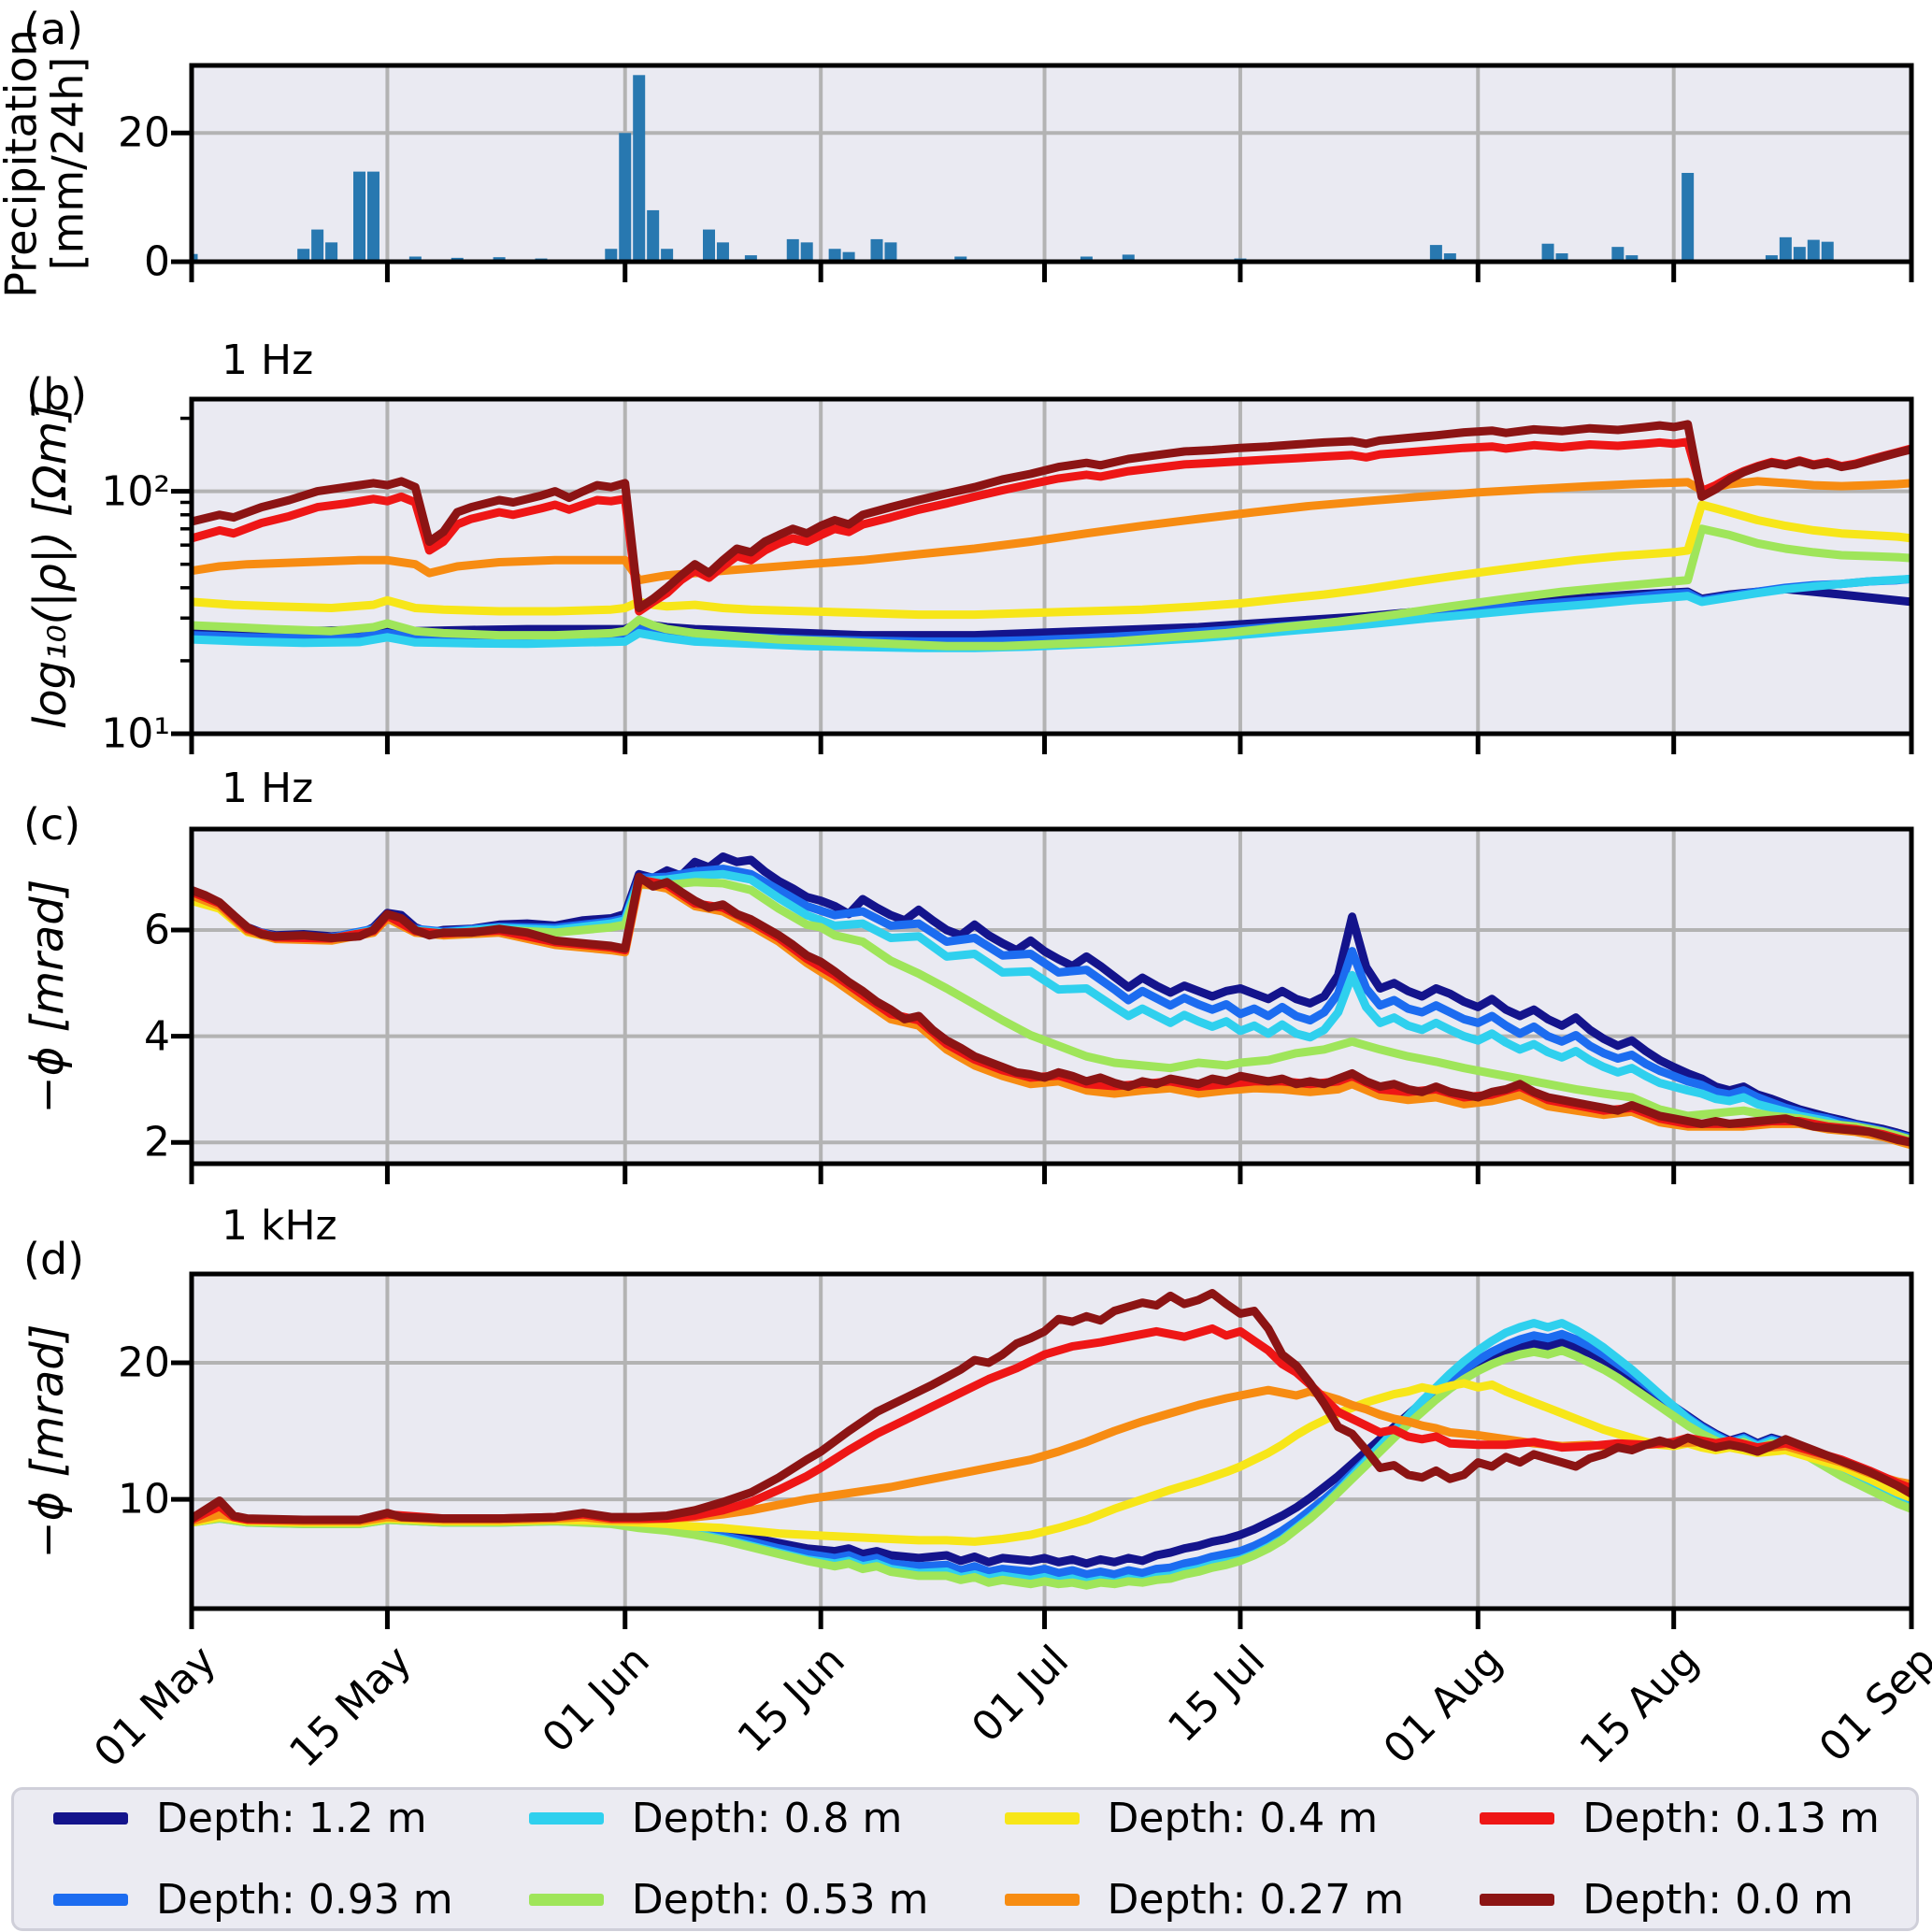 The width and height of the screenshot is (1932, 1932). I want to click on panel-d-ytick-0: 20, so click(144, 1362).